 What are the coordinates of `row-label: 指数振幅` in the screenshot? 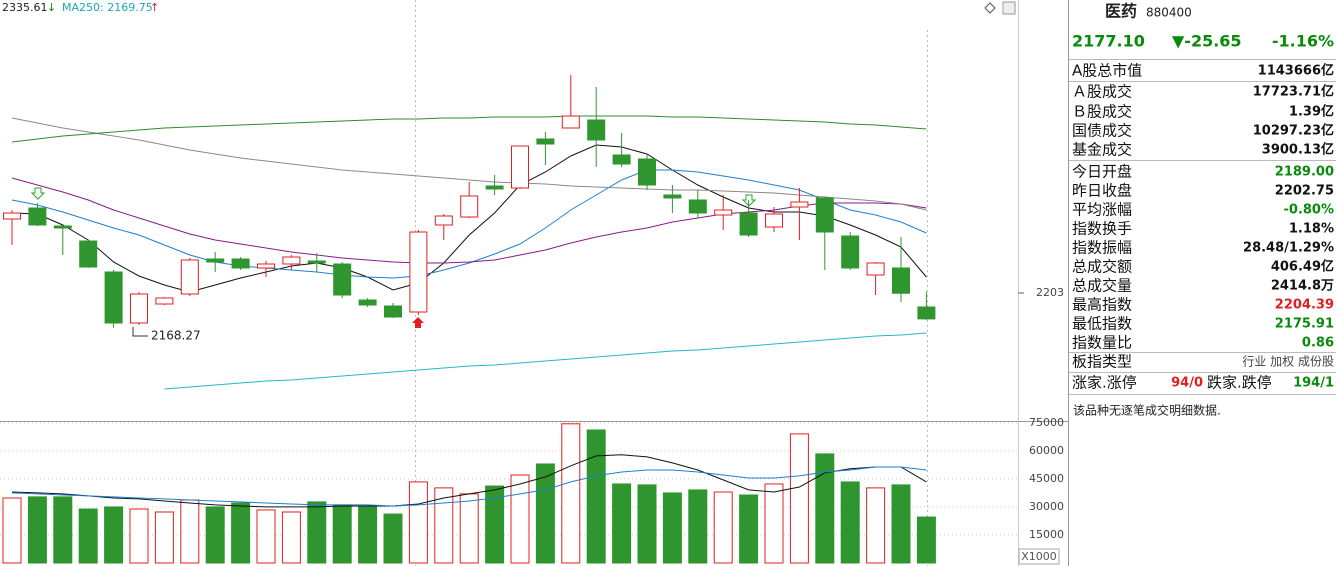 It's located at (1102, 248).